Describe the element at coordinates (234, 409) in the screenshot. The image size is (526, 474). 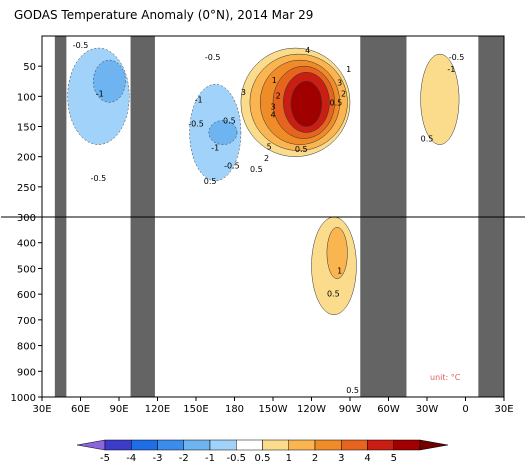
I see `x-tick-label: 180` at that location.